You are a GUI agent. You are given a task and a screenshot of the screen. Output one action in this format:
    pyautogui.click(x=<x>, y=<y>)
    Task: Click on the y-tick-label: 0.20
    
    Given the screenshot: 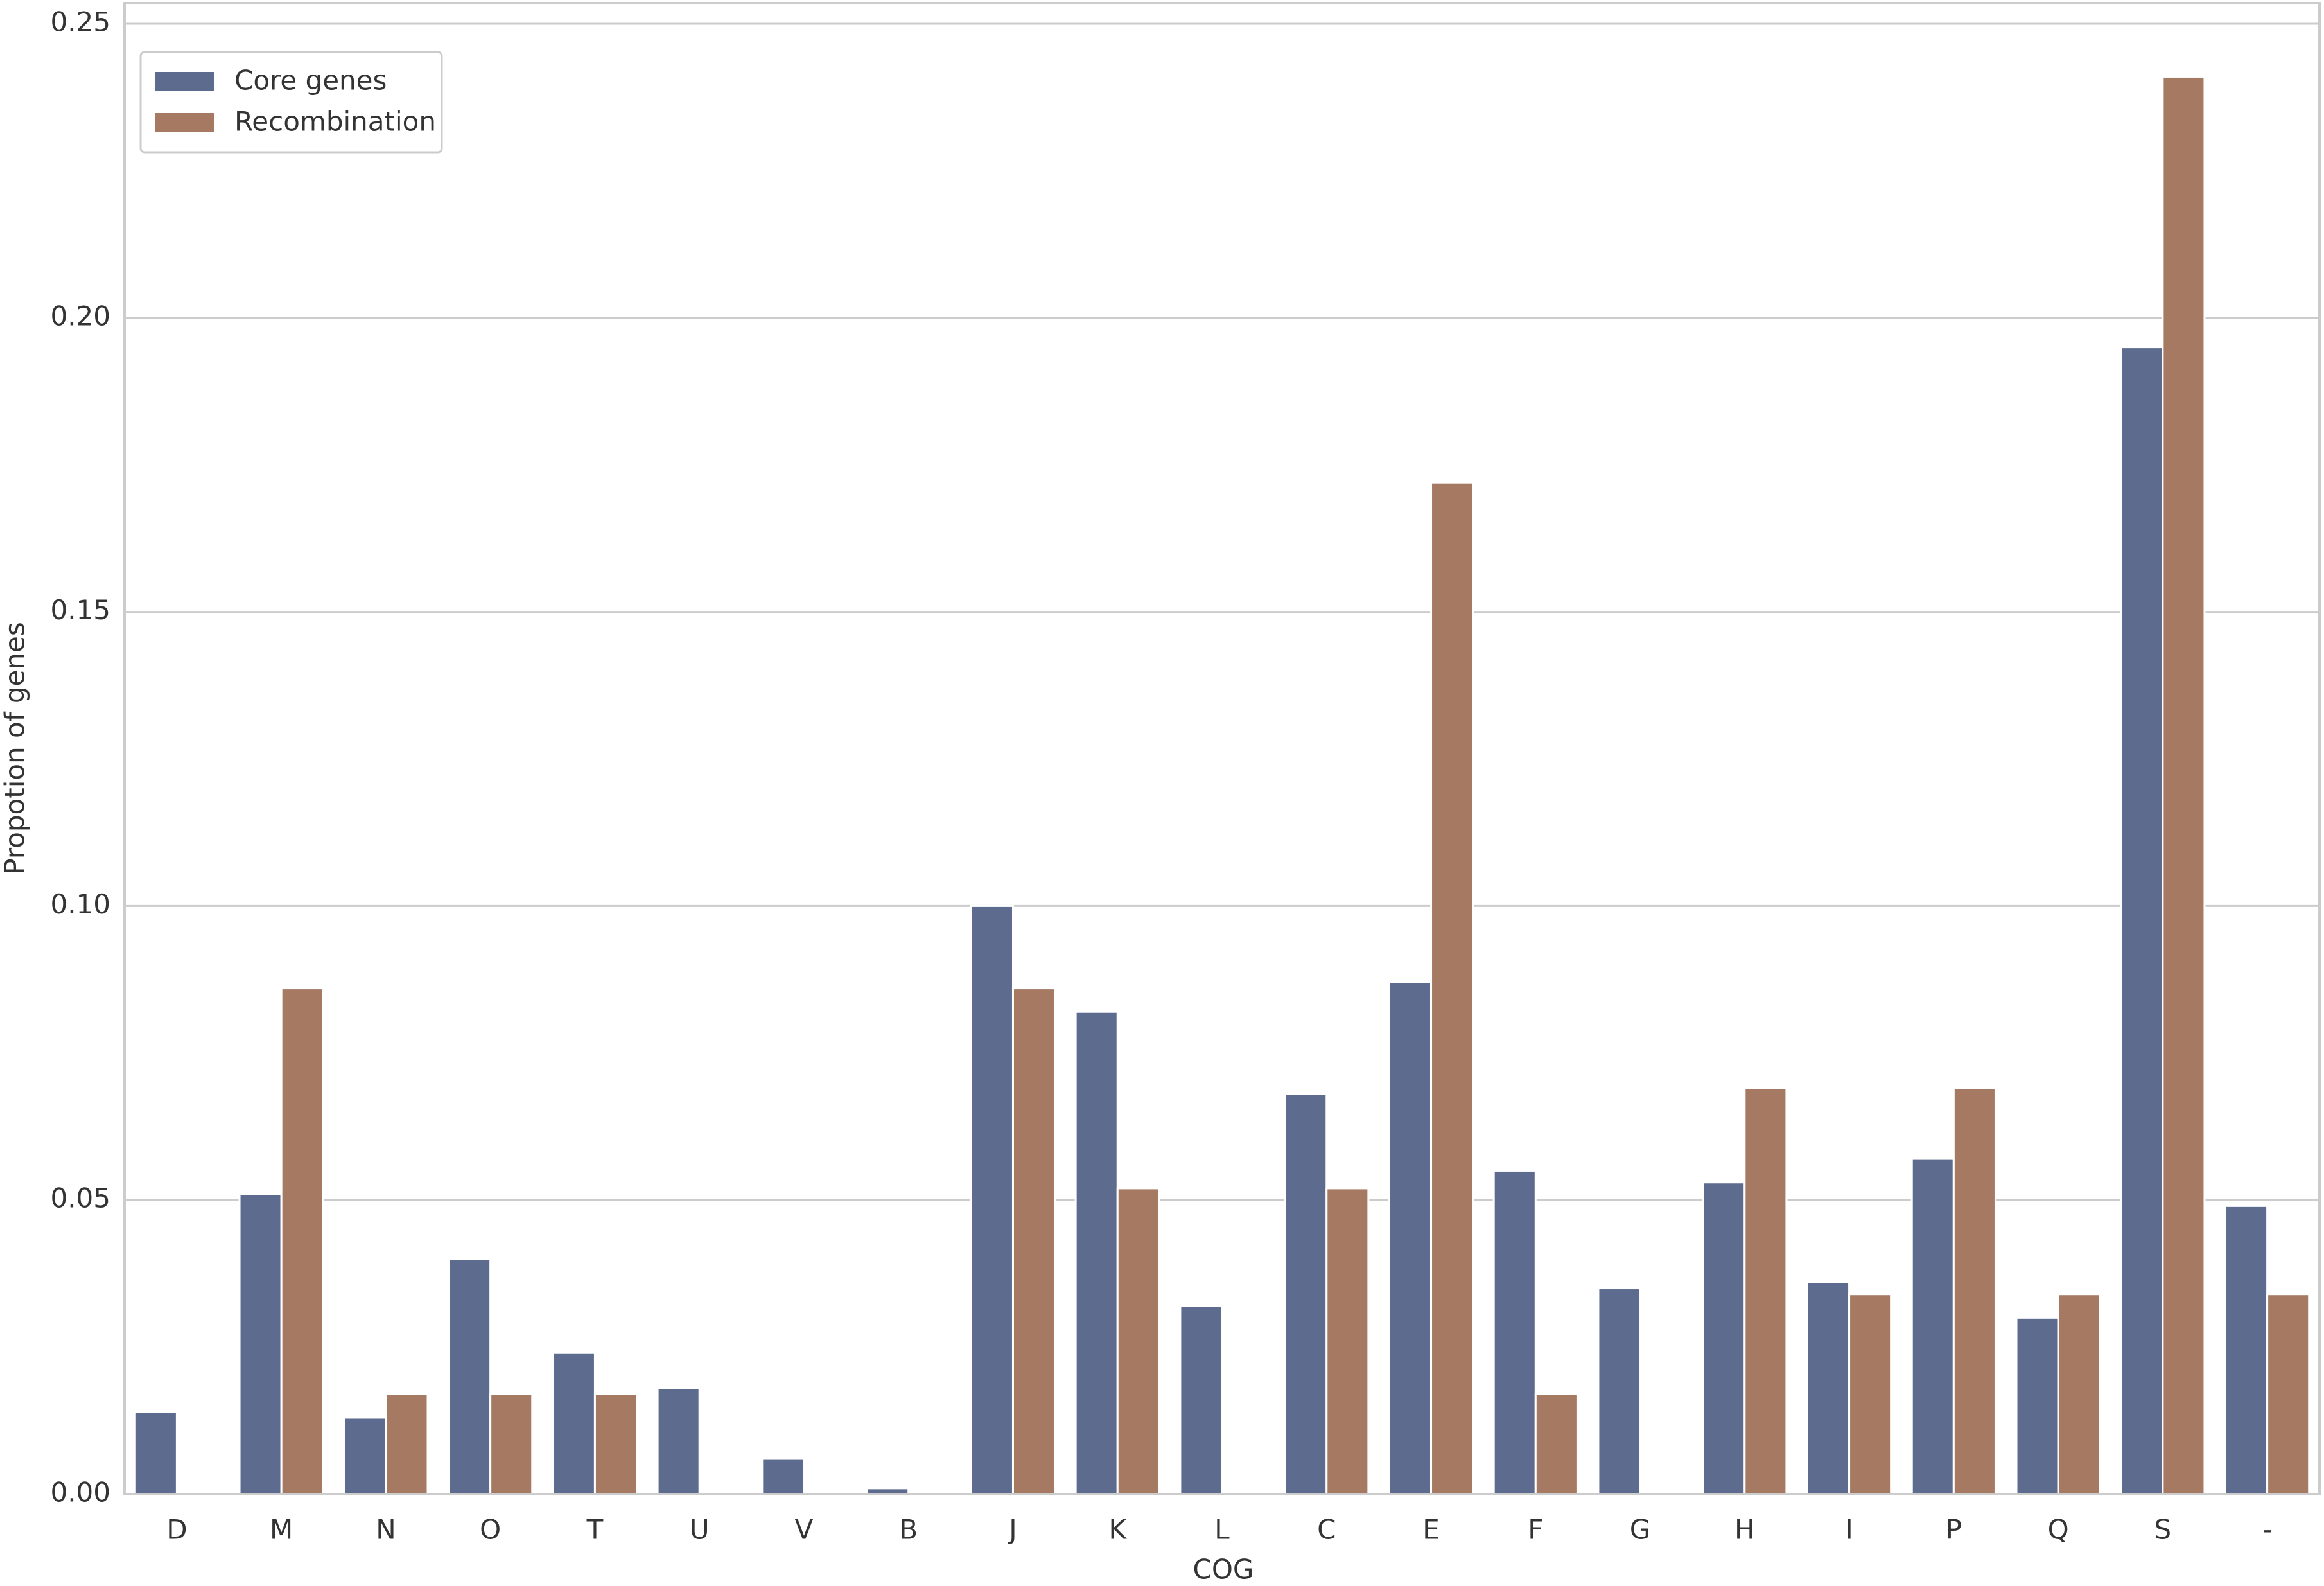 What is the action you would take?
    pyautogui.click(x=80, y=315)
    